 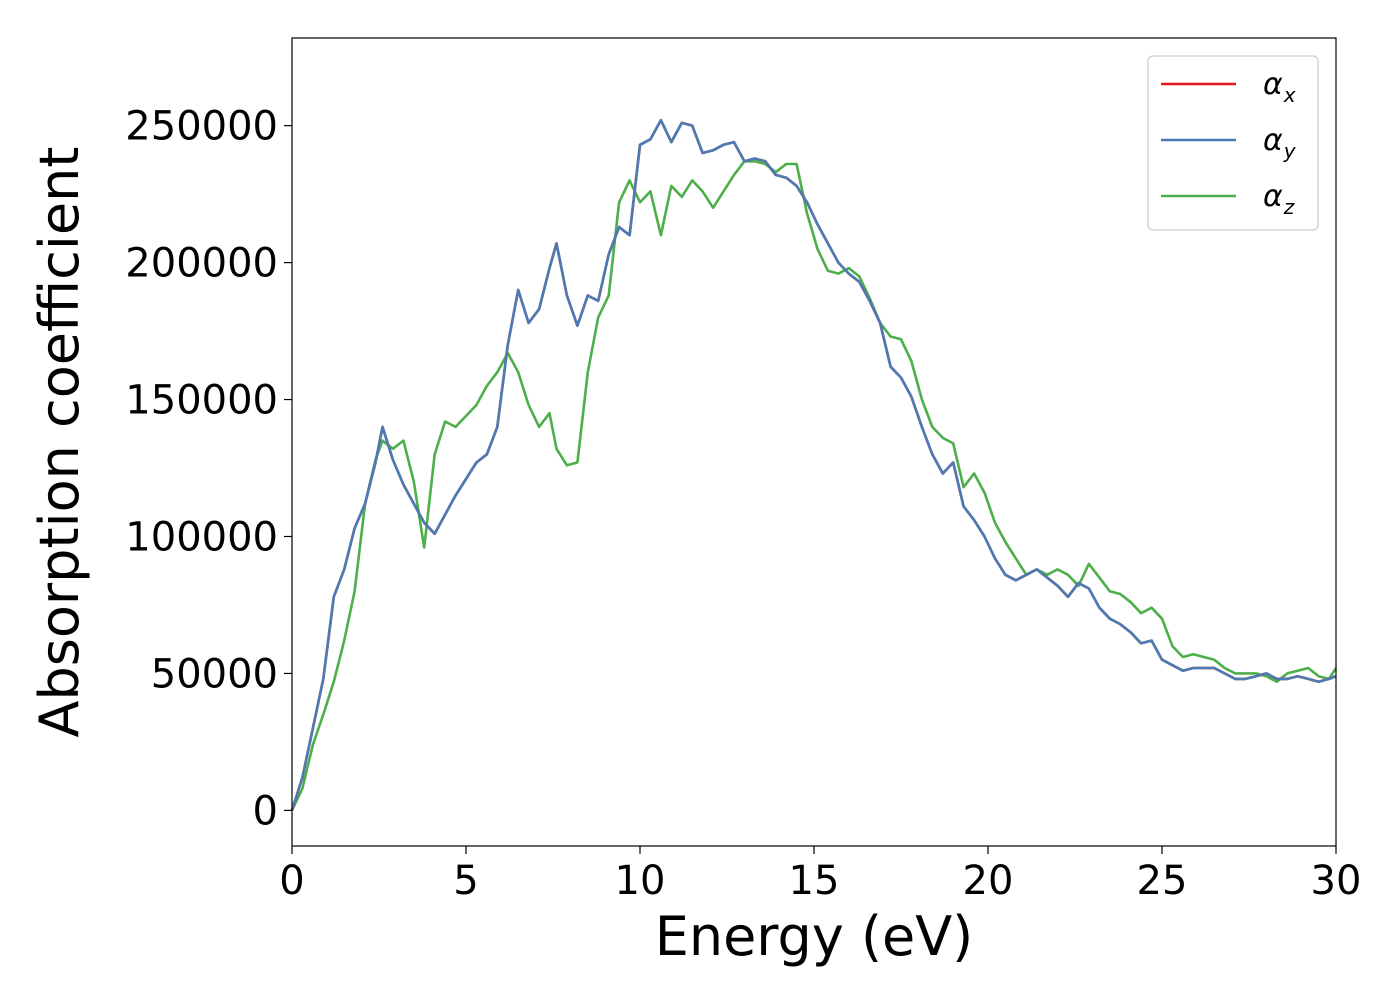 I want to click on x-axis-label: Energy (eV), so click(x=814, y=936).